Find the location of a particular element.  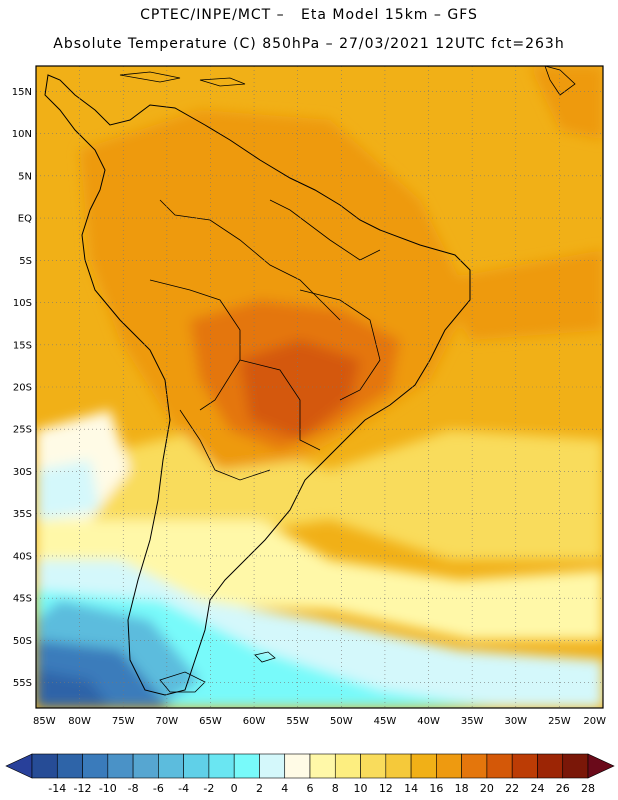

lon-tick-label: 25W is located at coordinates (559, 721).